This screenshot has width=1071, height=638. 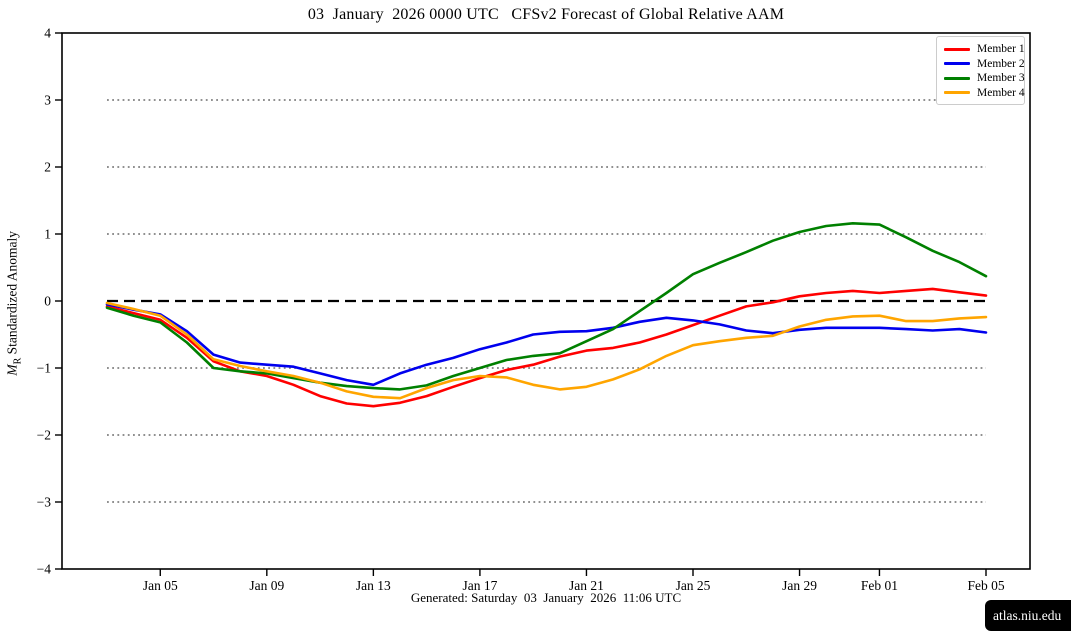 I want to click on x-tick-label: Jan 09, so click(x=266, y=585).